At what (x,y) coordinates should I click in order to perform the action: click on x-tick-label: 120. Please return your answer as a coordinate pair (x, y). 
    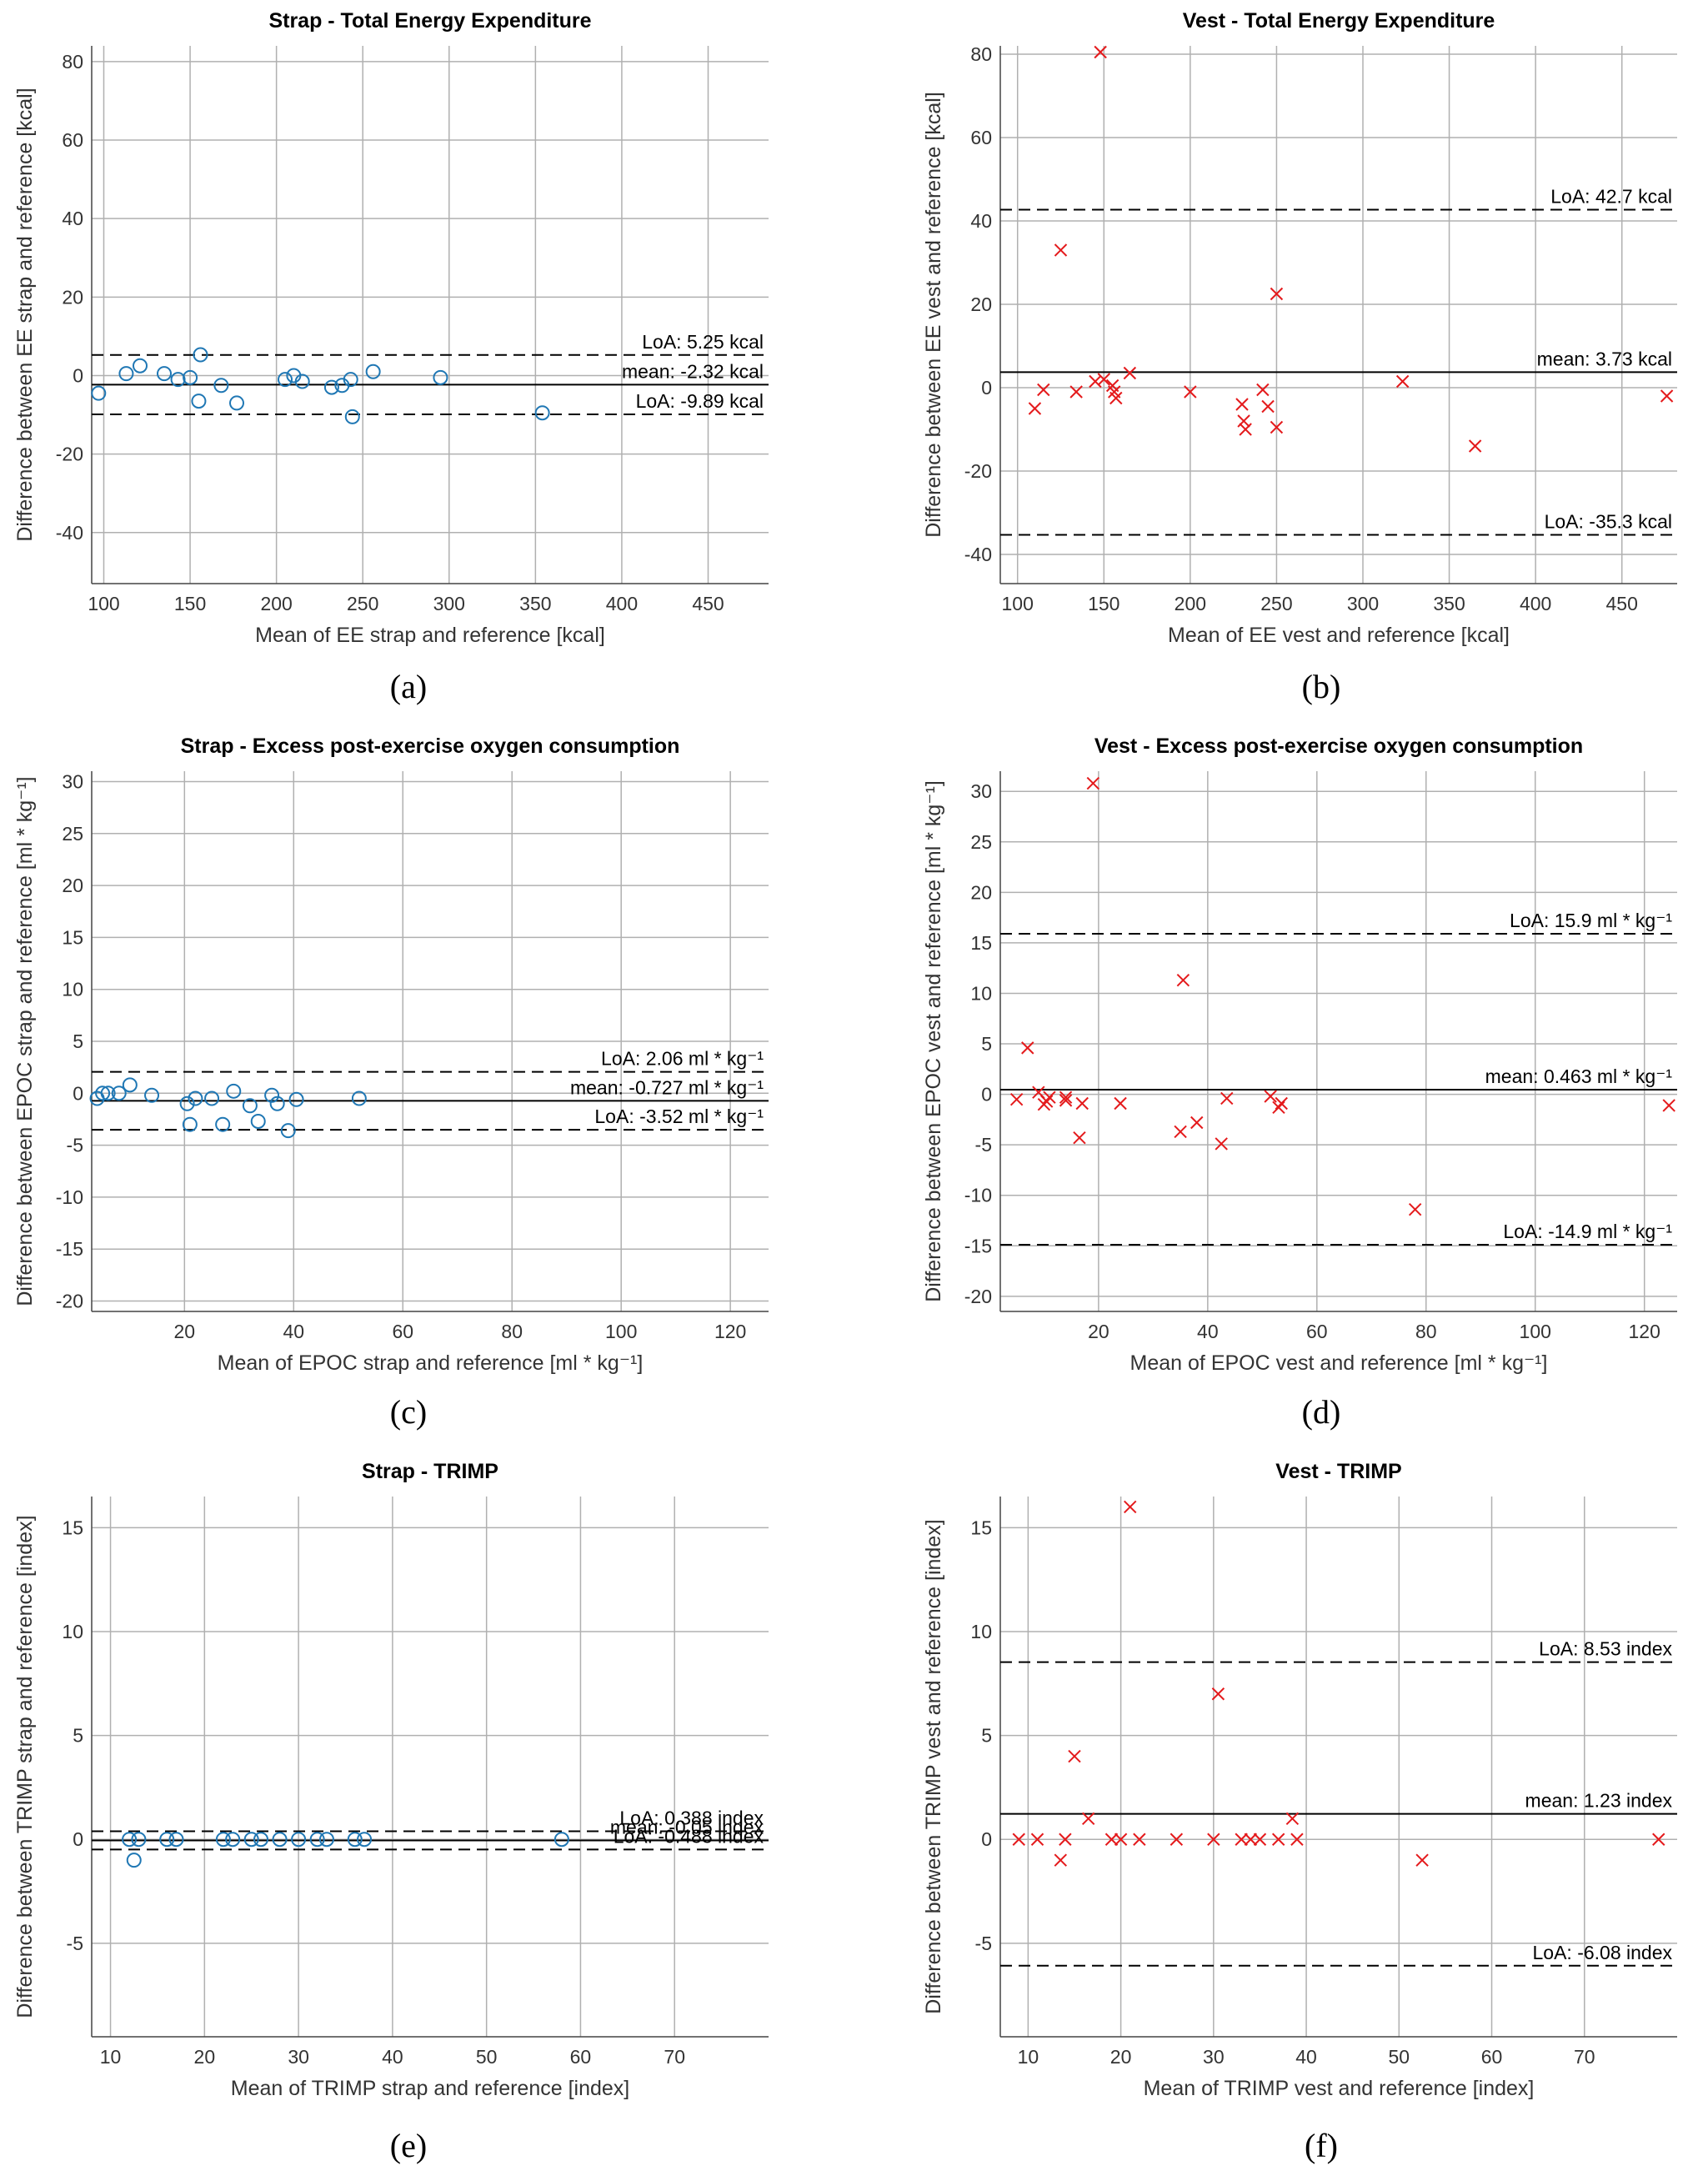
    Looking at the image, I should click on (1645, 1331).